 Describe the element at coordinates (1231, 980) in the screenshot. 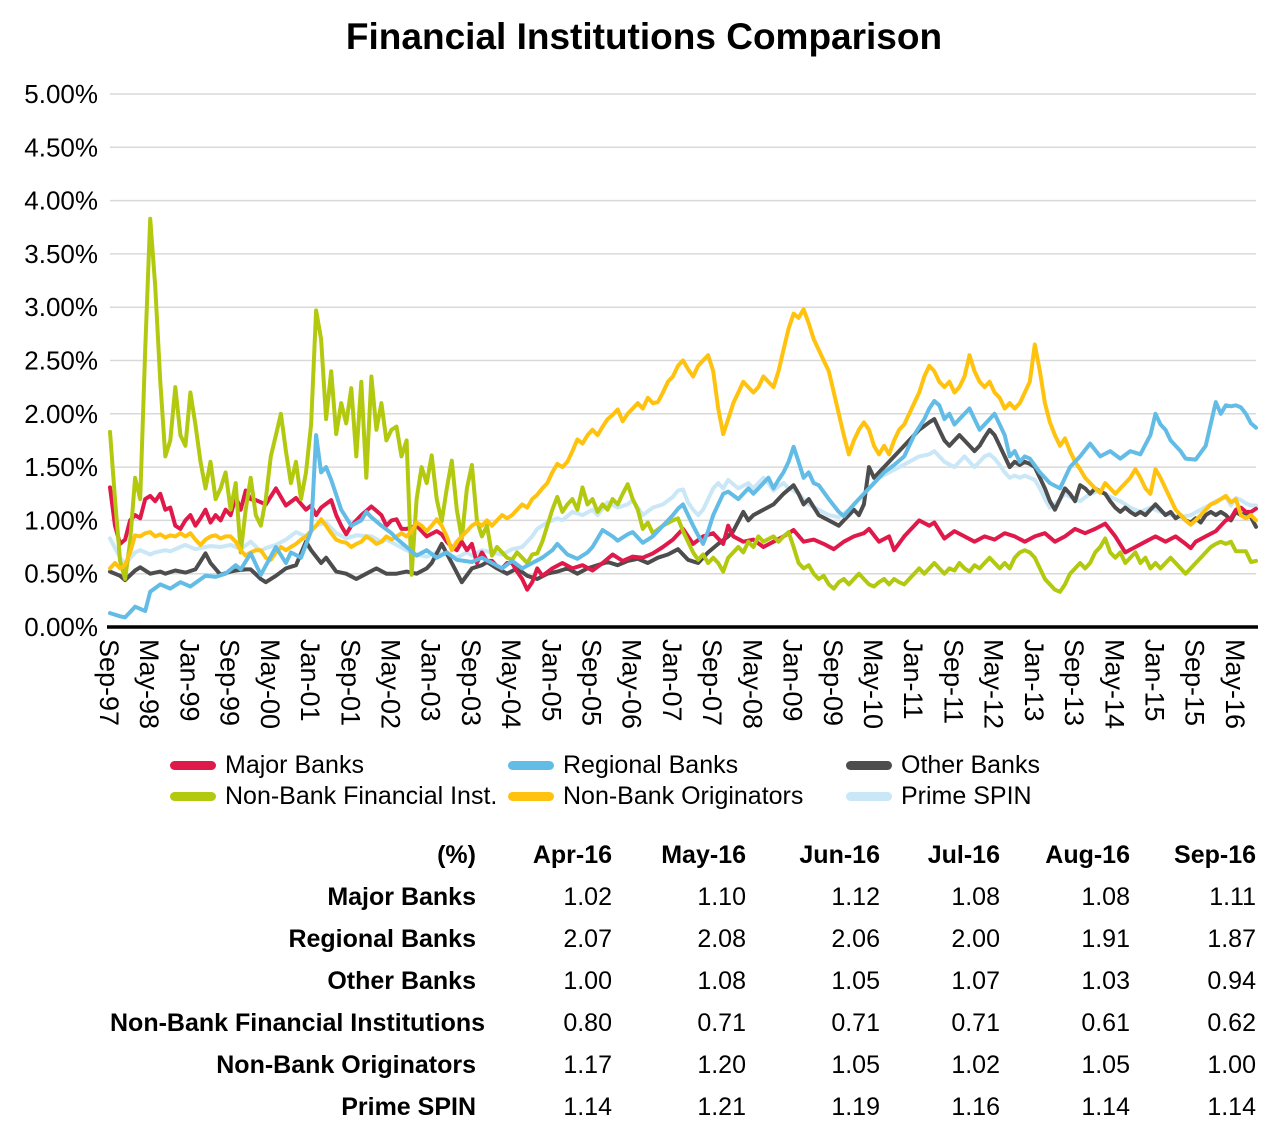

I see `table-value-cell: 0.94` at that location.